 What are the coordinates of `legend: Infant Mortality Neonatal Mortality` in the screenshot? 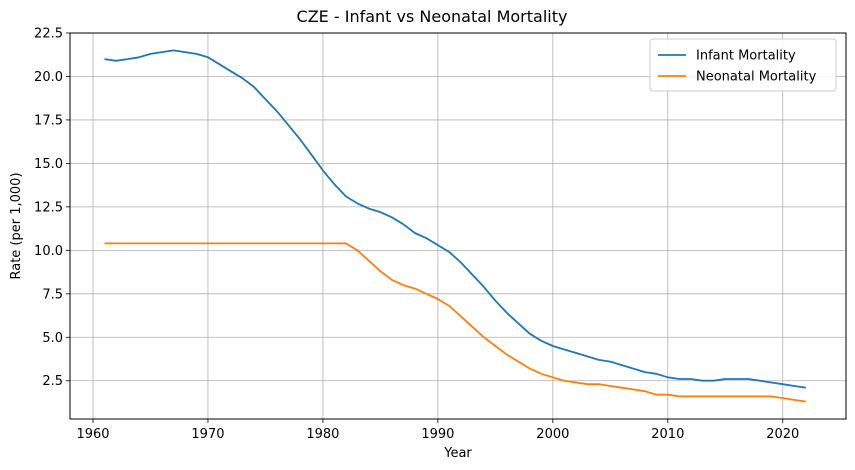 It's located at (743, 65).